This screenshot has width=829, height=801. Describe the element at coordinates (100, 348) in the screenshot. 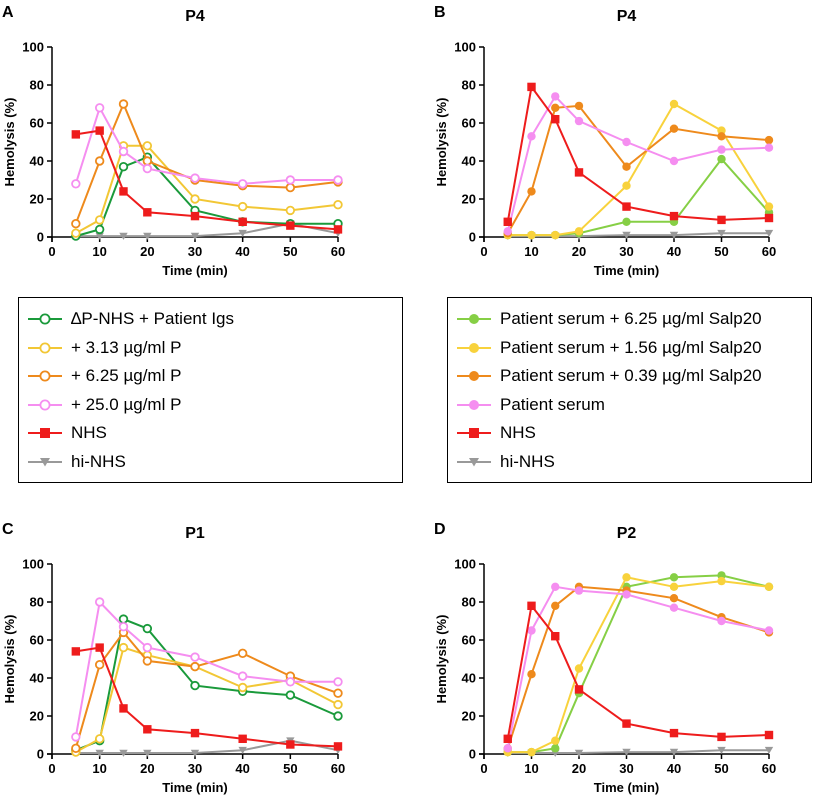

I see `legend-entry: + 3.13 µg/ml P` at that location.